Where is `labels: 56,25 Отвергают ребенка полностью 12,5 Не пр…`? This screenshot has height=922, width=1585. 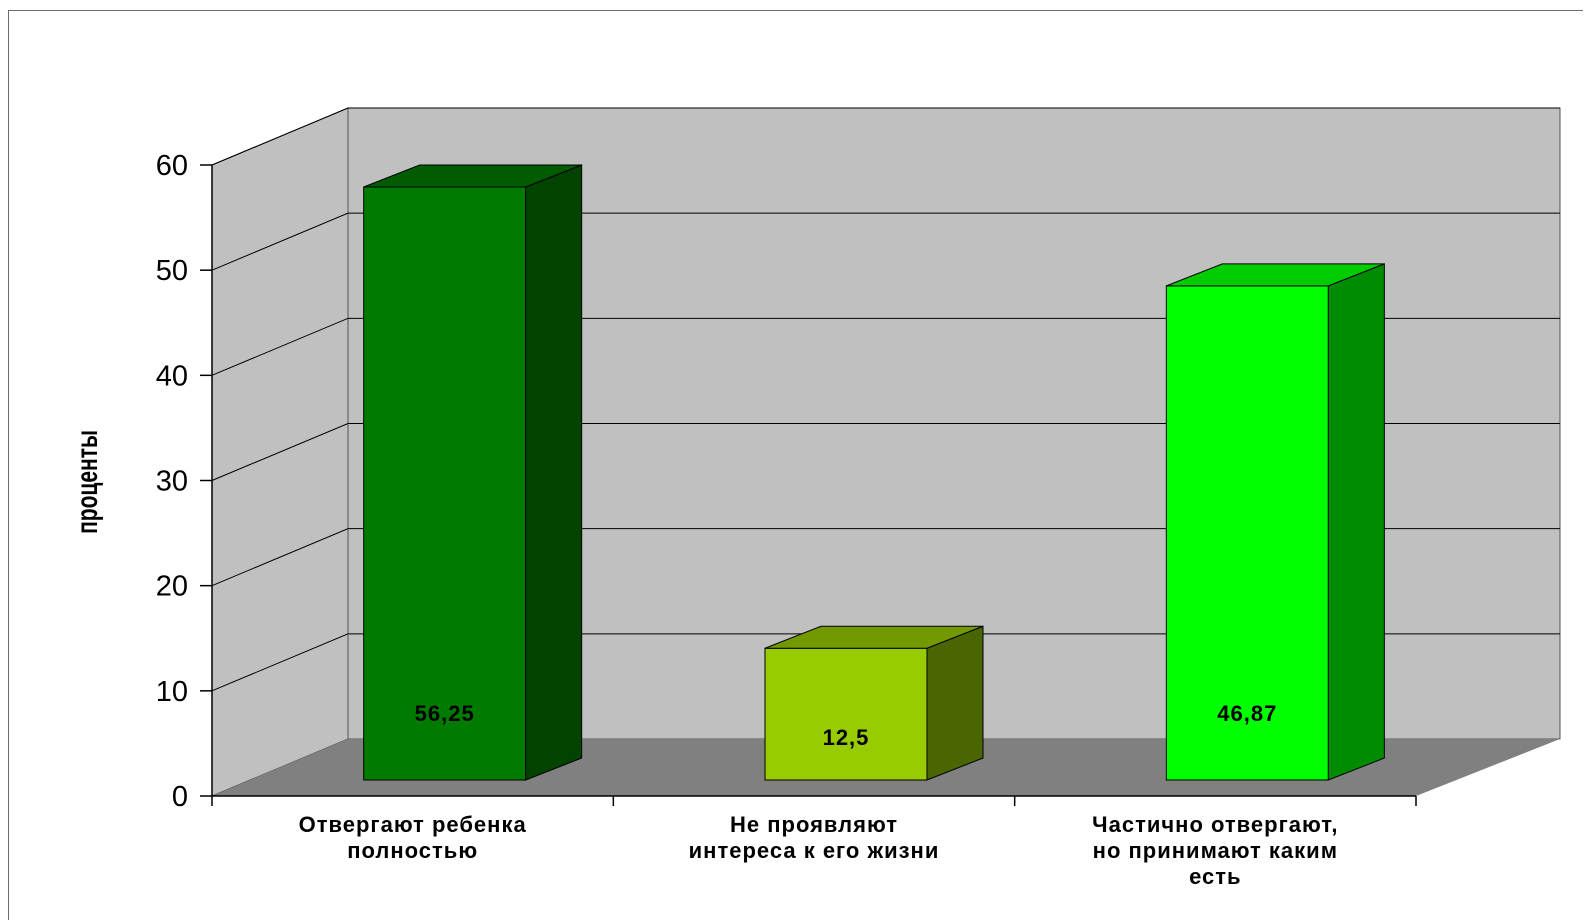
labels: 56,25 Отвергают ребенка полностью 12,5 Не пр… is located at coordinates (818, 795).